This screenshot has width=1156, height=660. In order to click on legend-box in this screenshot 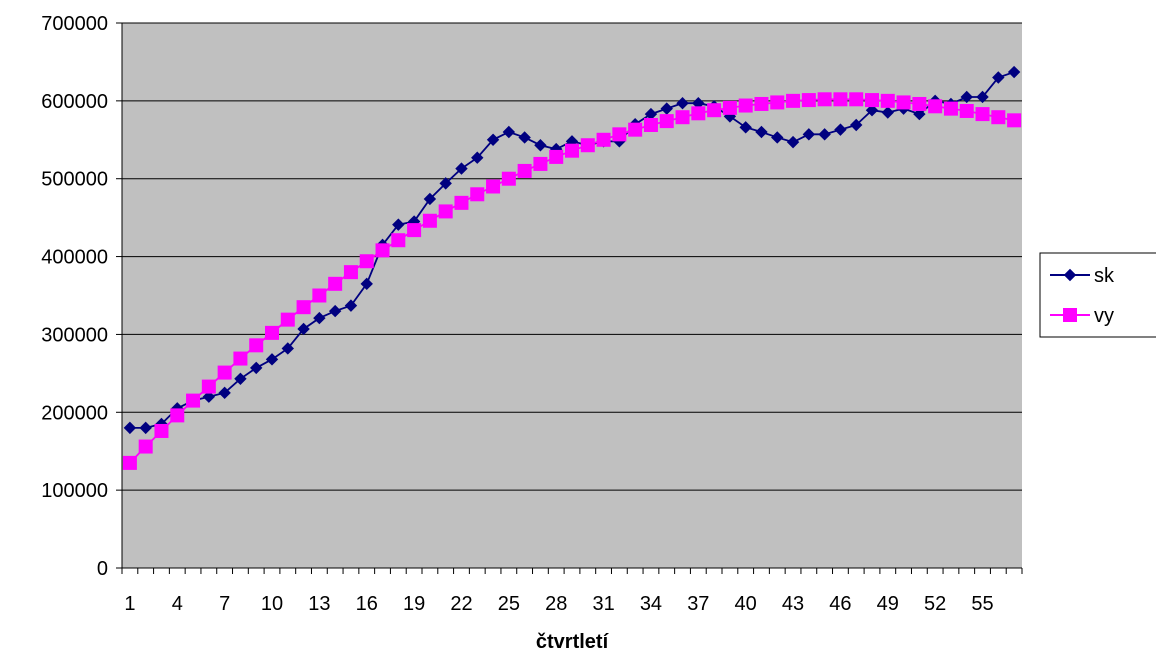, I will do `click(1097, 295)`.